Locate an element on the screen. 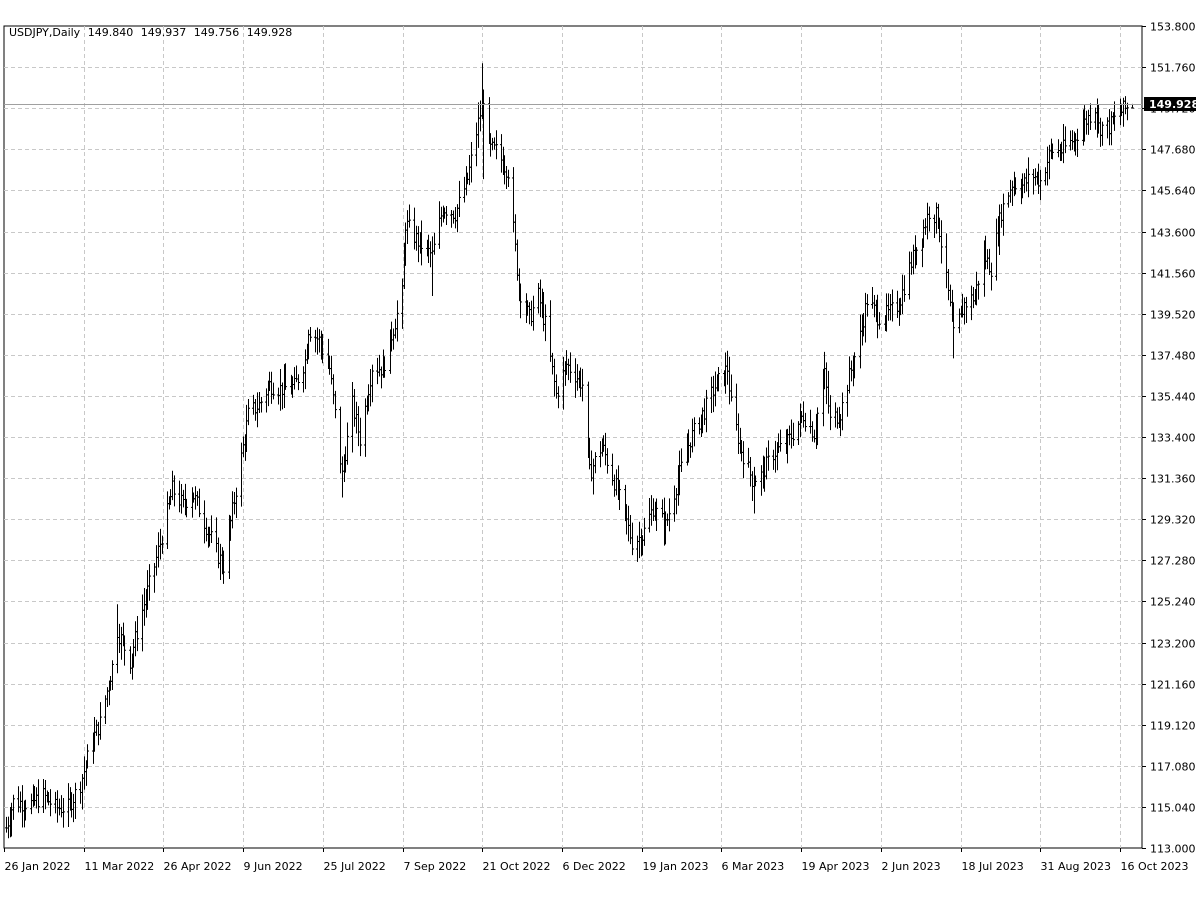 The image size is (1200, 900). y-tick-label: 125.240 is located at coordinates (1173, 602).